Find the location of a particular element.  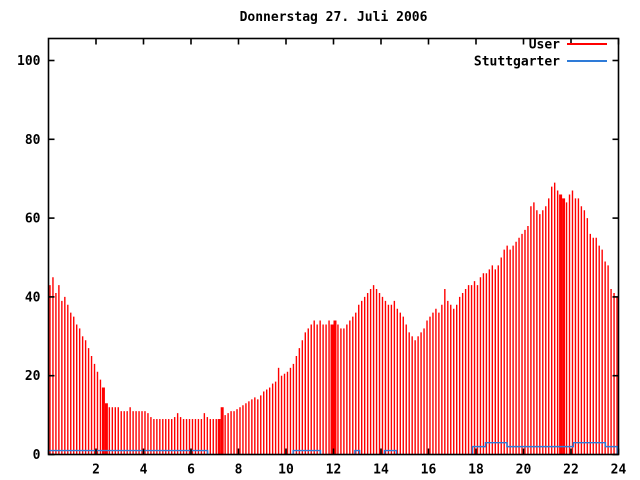

y-tick-label: 80 is located at coordinates (33, 140).